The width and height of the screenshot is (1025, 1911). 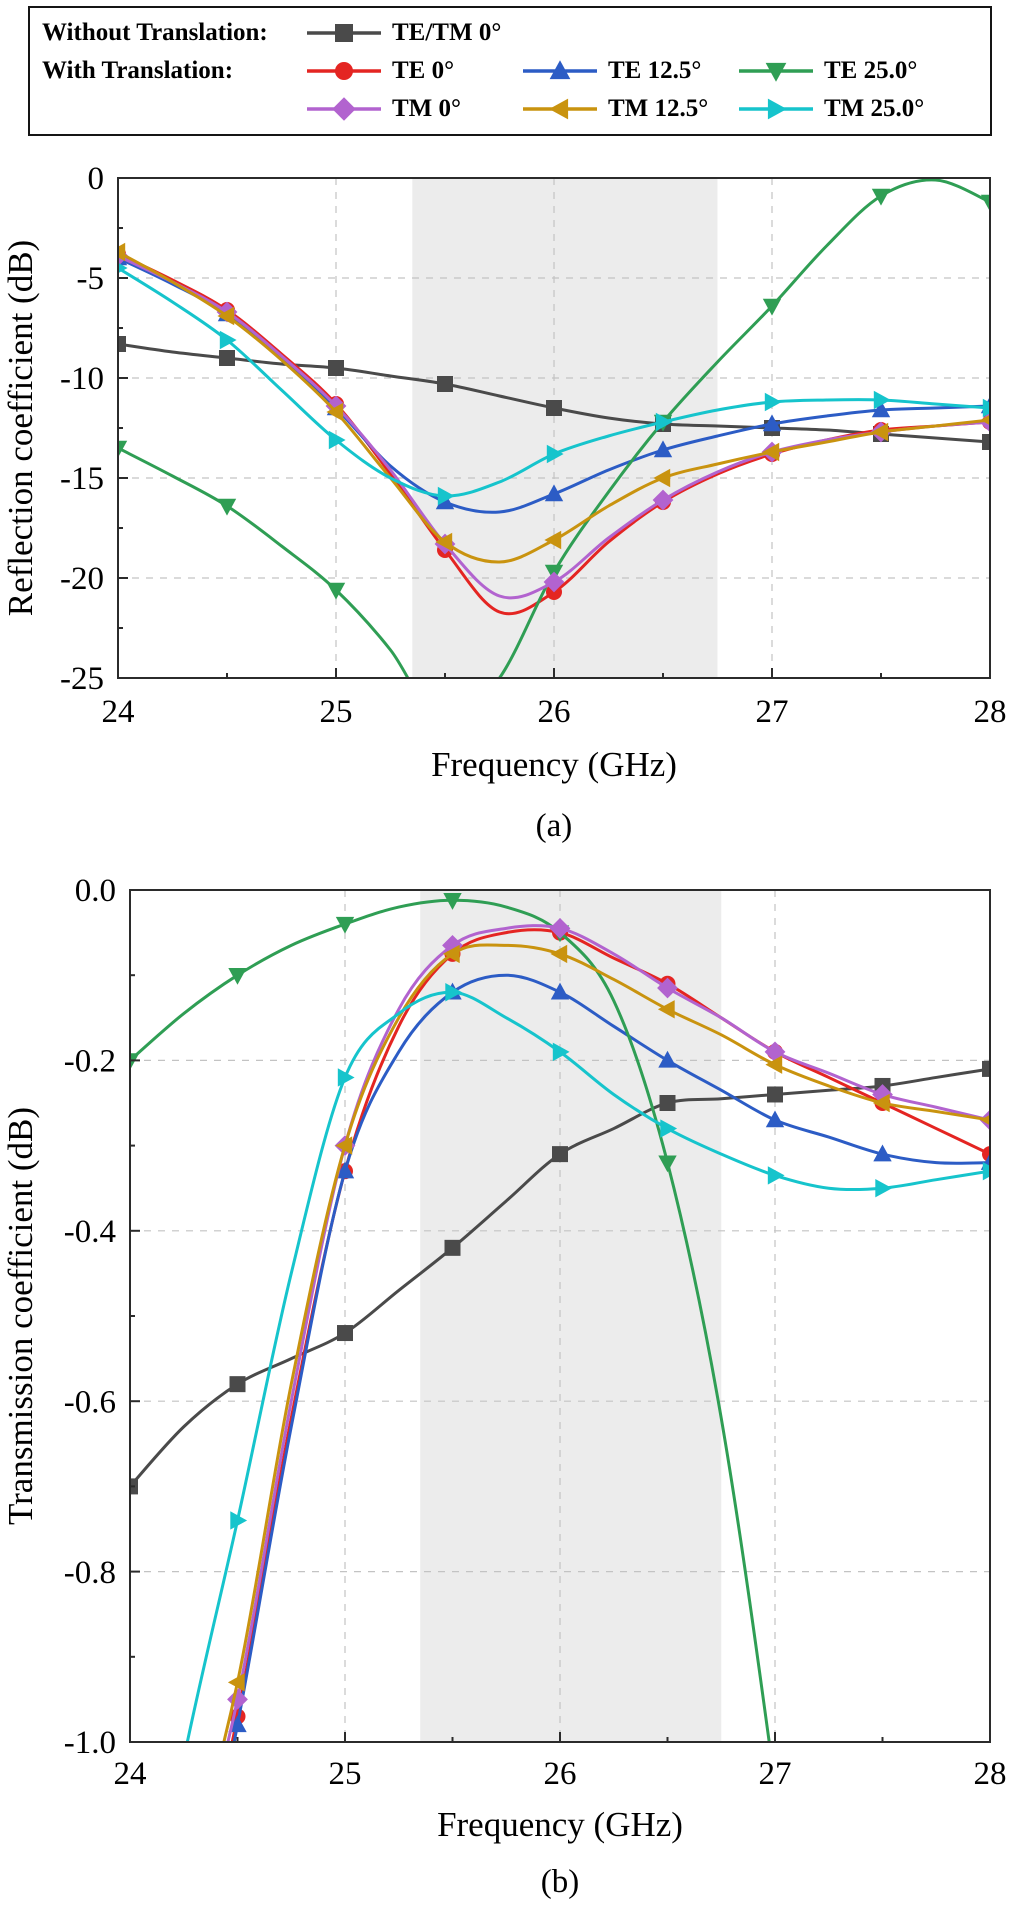 What do you see at coordinates (90, 1062) in the screenshot?
I see `y-tick-label: -0.2` at bounding box center [90, 1062].